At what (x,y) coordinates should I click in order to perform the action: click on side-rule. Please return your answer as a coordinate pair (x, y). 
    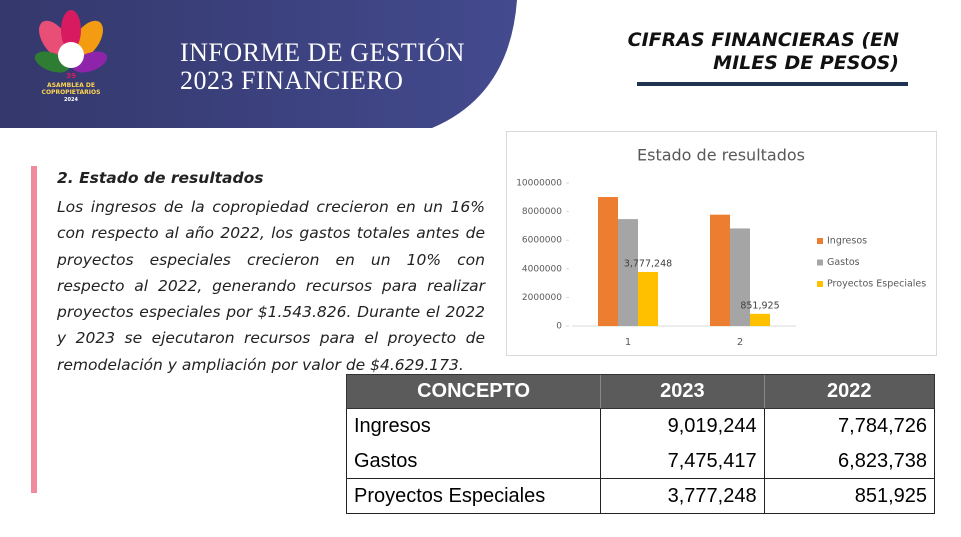
    Looking at the image, I should click on (772, 84).